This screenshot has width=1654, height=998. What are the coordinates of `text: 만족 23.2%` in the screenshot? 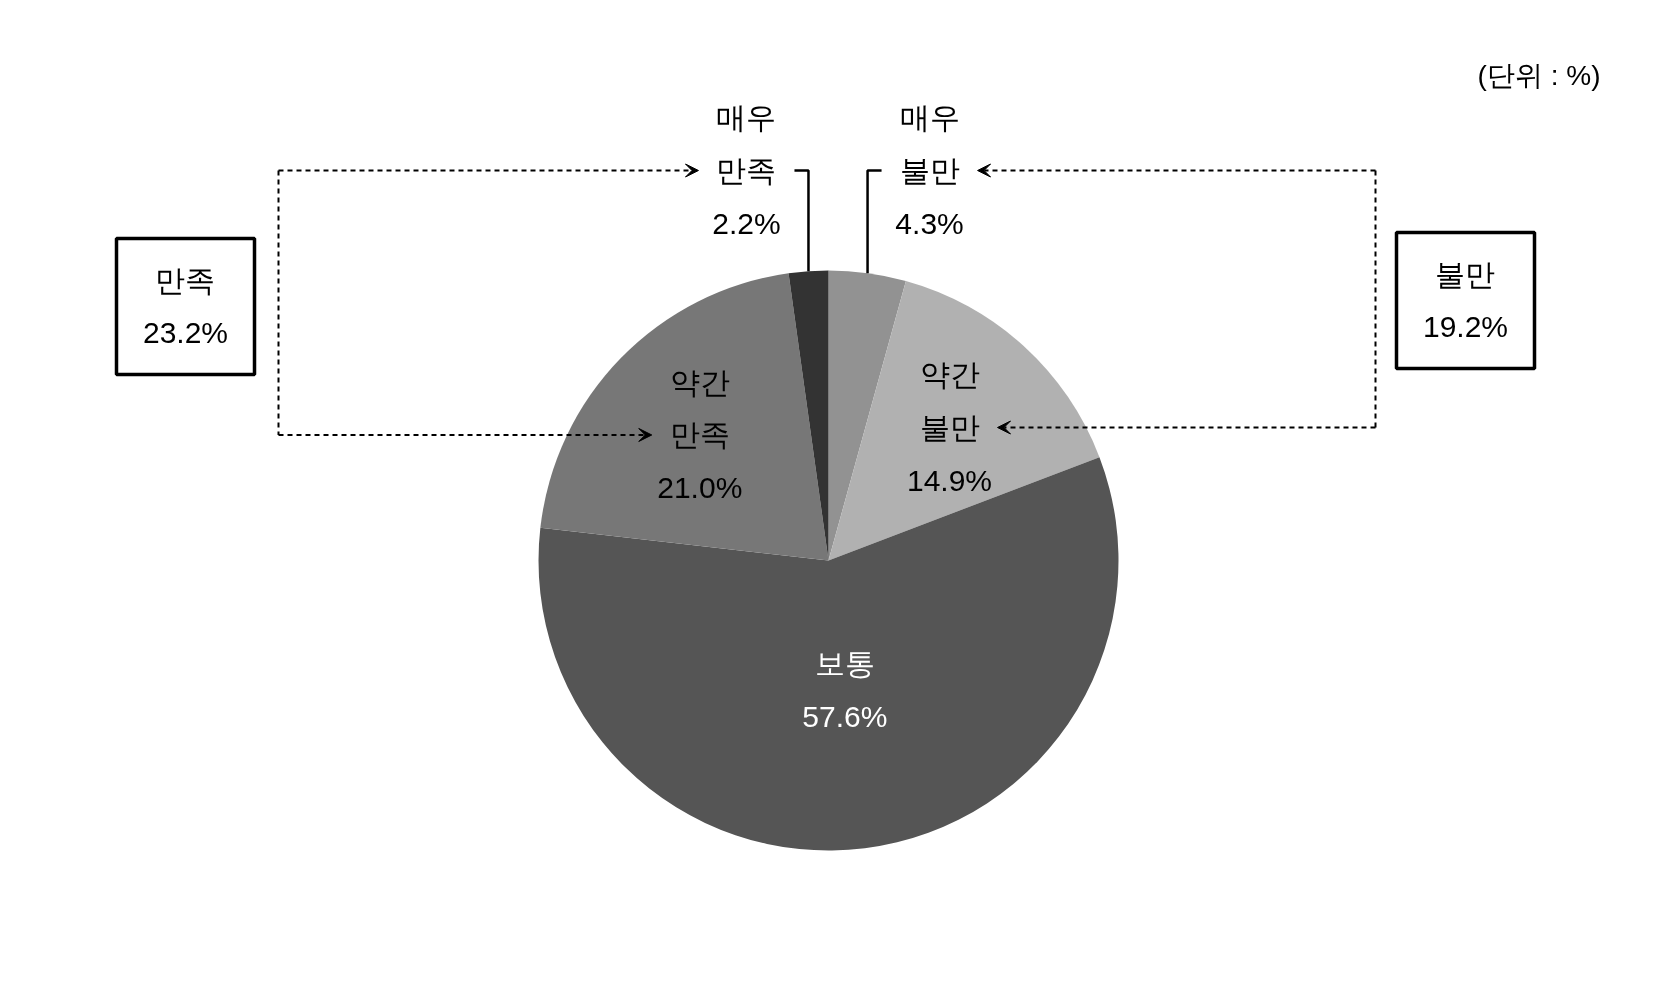 It's located at (185, 306).